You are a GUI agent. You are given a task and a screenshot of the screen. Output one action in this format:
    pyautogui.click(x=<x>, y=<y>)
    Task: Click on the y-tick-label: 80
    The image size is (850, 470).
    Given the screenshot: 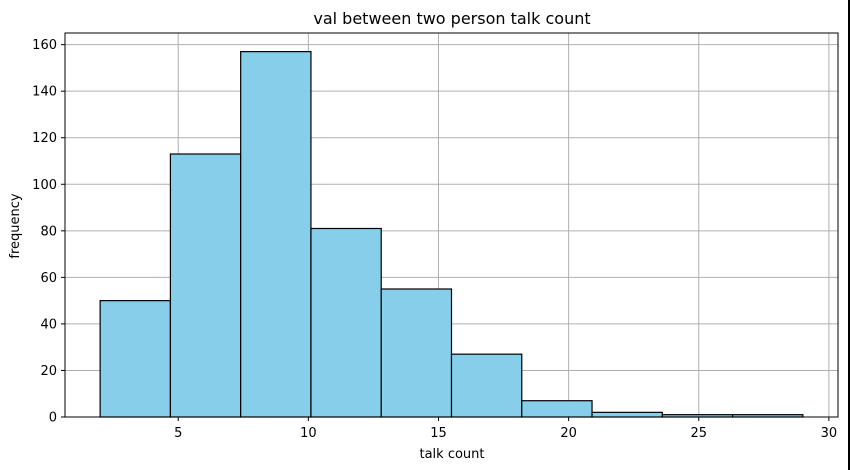 What is the action you would take?
    pyautogui.click(x=48, y=231)
    